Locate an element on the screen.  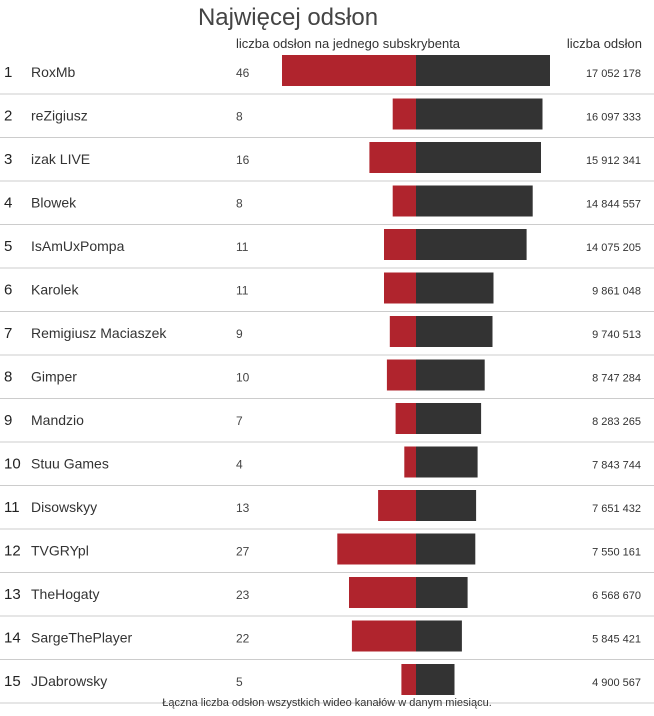
rank-label: 10 is located at coordinates (12, 464).